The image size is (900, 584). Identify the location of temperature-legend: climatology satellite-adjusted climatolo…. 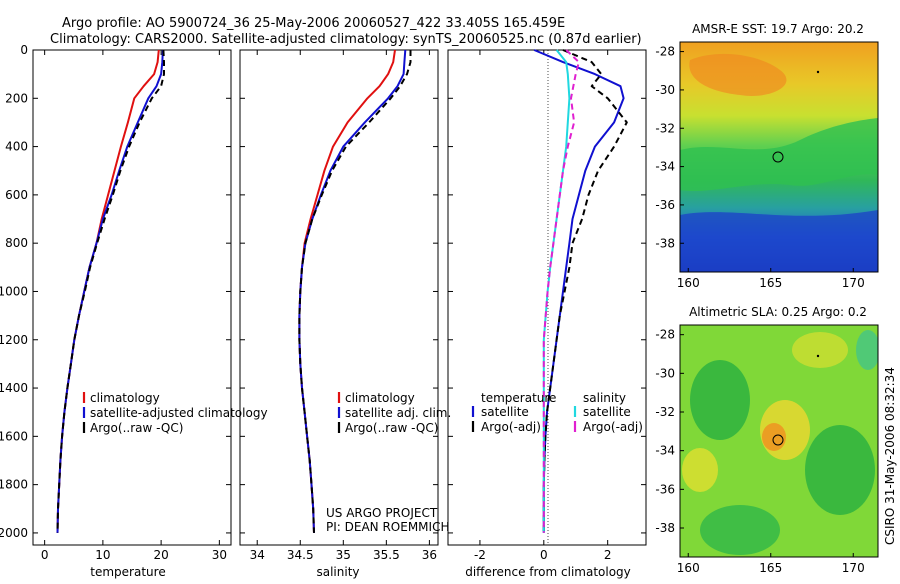
(175, 413).